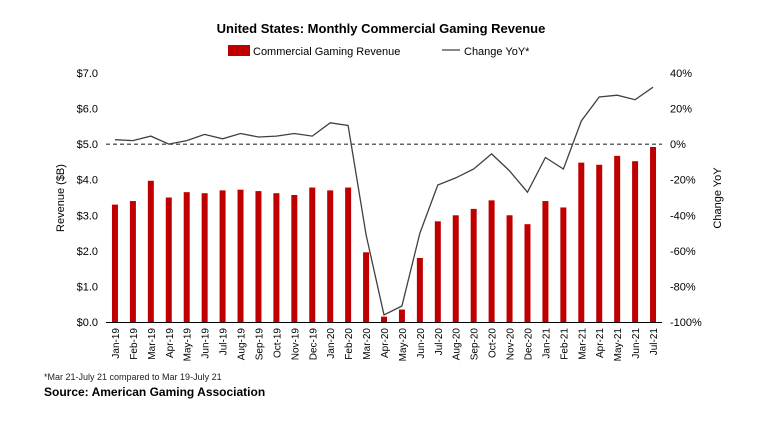 Image resolution: width=763 pixels, height=427 pixels. Describe the element at coordinates (87, 323) in the screenshot. I see `y-tick-label: $0.0` at that location.